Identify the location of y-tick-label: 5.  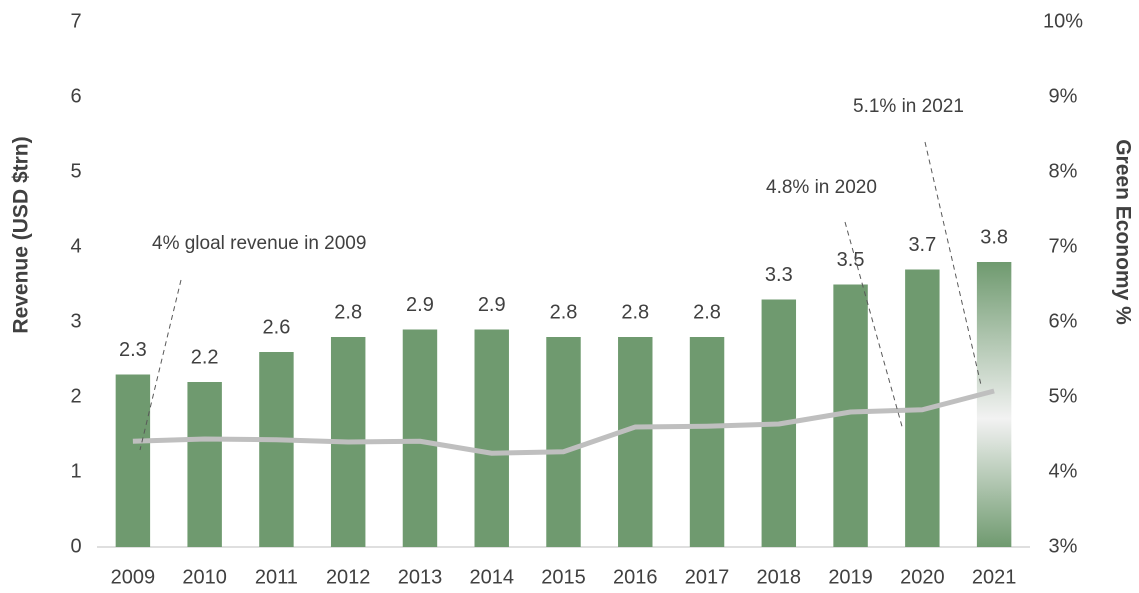
(75, 171).